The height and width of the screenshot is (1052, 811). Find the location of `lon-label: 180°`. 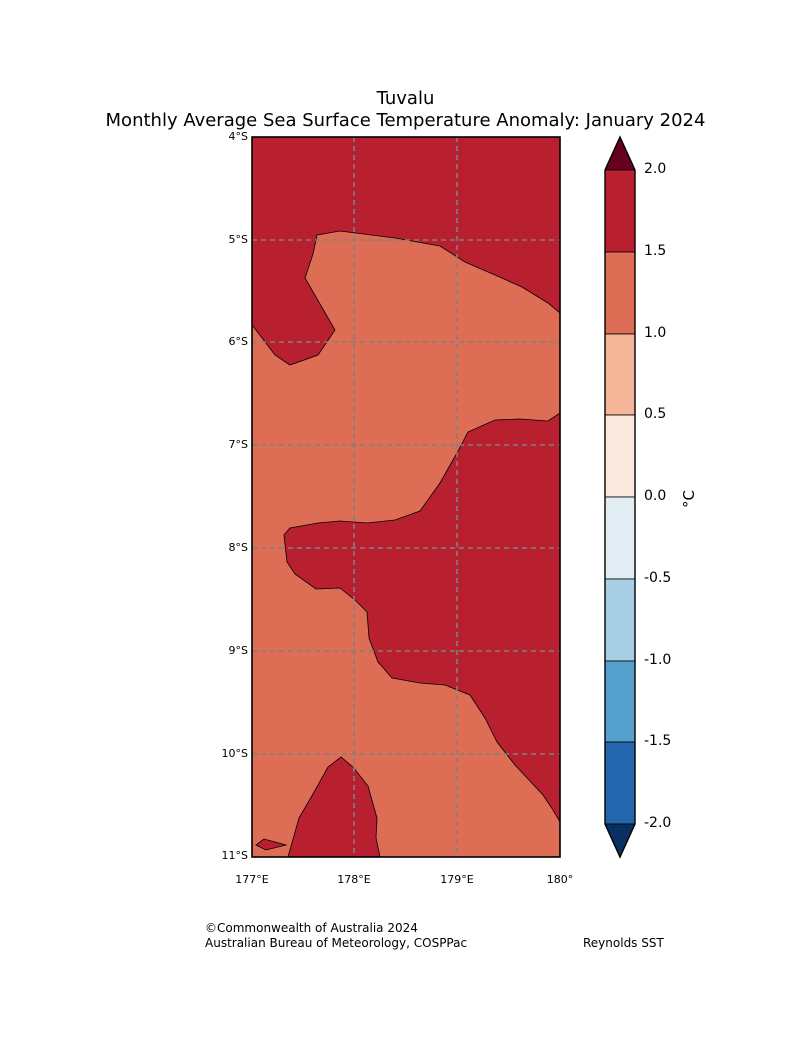

lon-label: 180° is located at coordinates (560, 879).